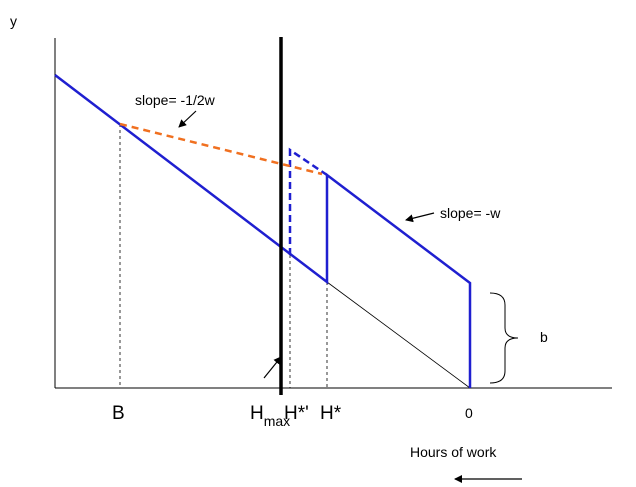  I want to click on label: Hours of work, so click(453, 452).